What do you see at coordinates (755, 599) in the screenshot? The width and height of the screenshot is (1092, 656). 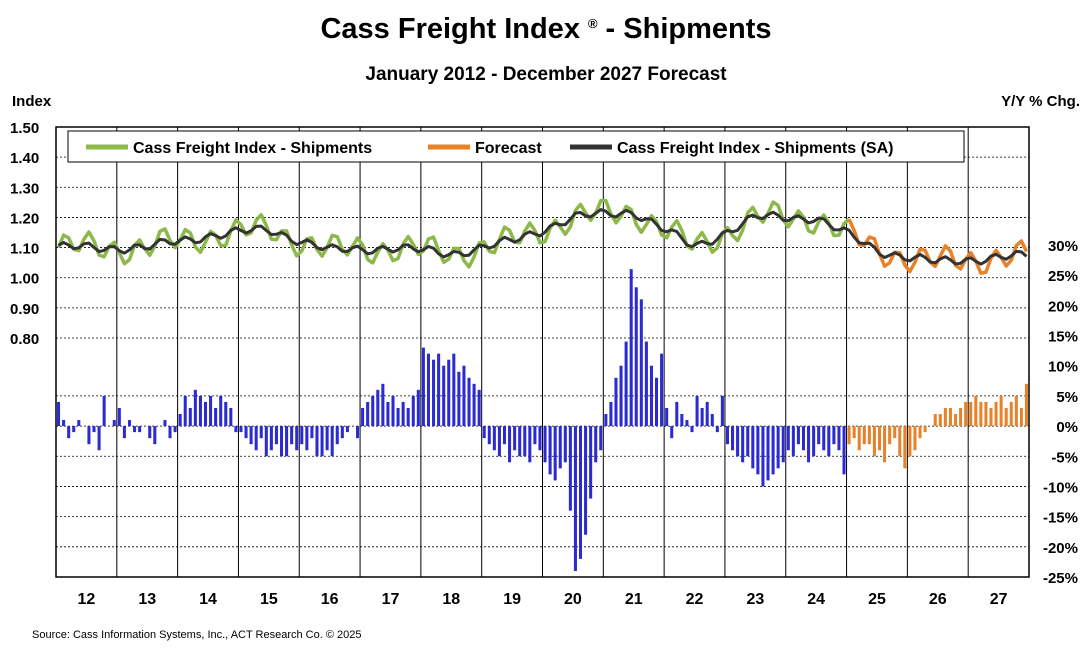 I see `x-tick-label: 23` at bounding box center [755, 599].